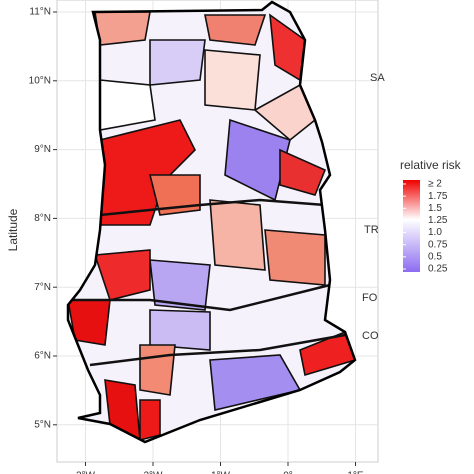  I want to click on zone-label: CO, so click(370, 336).